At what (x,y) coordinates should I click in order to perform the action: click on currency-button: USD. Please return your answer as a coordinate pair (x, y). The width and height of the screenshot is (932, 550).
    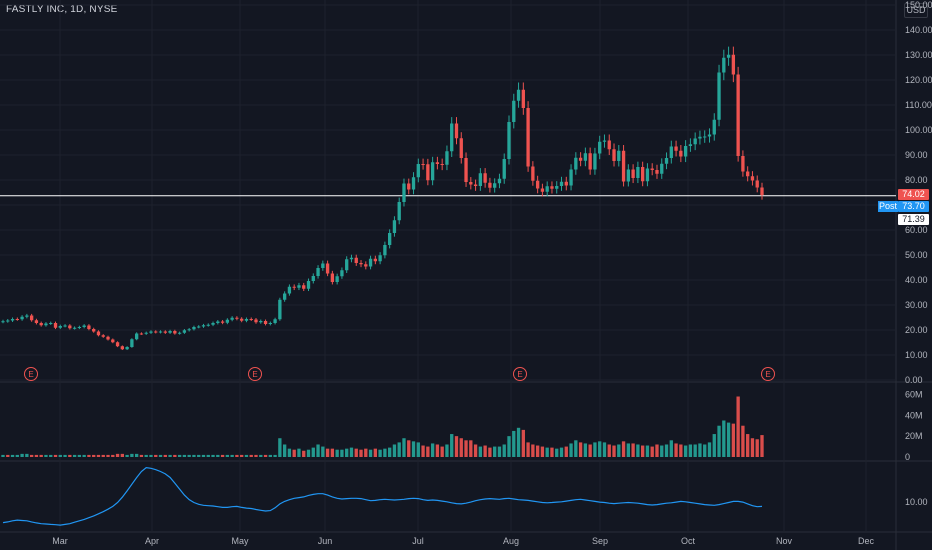
    Looking at the image, I should click on (916, 10).